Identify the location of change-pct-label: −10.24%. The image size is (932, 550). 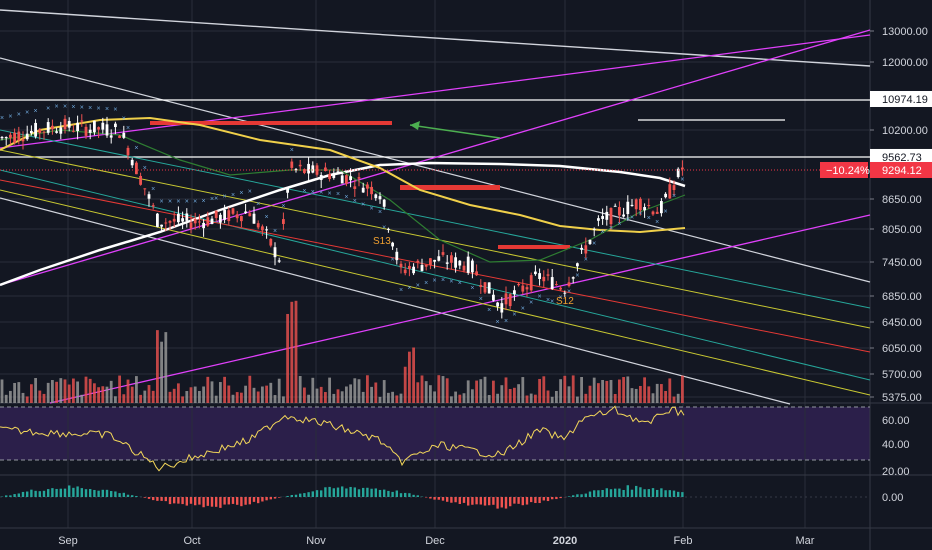
(848, 171).